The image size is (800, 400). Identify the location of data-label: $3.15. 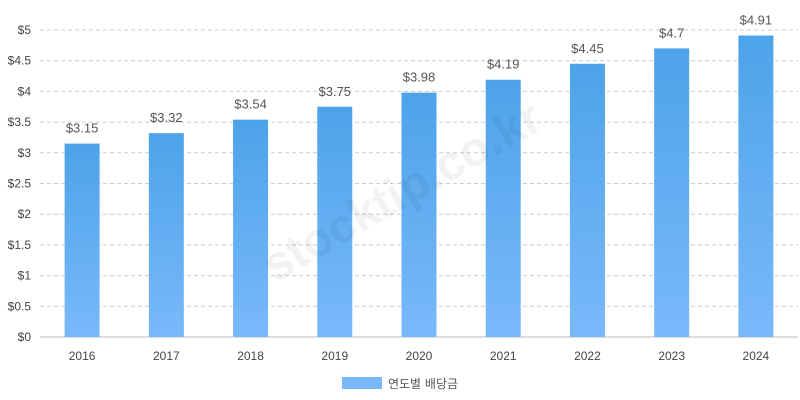
(82, 128).